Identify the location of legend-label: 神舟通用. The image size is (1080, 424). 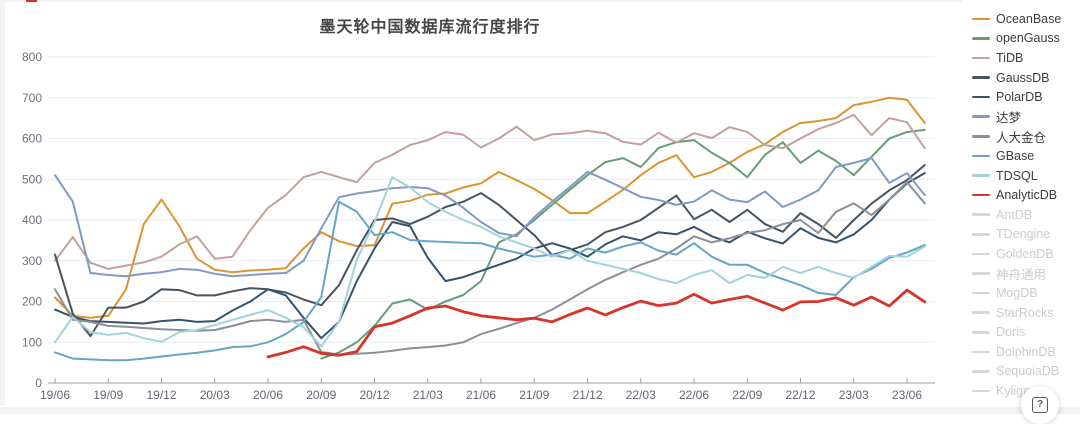
(1021, 275).